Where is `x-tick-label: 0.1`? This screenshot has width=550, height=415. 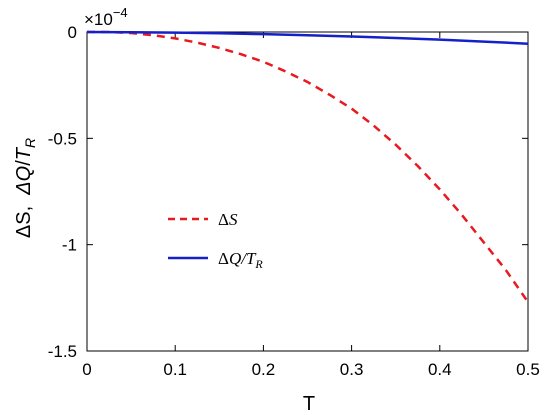 x-tick-label: 0.1 is located at coordinates (175, 369).